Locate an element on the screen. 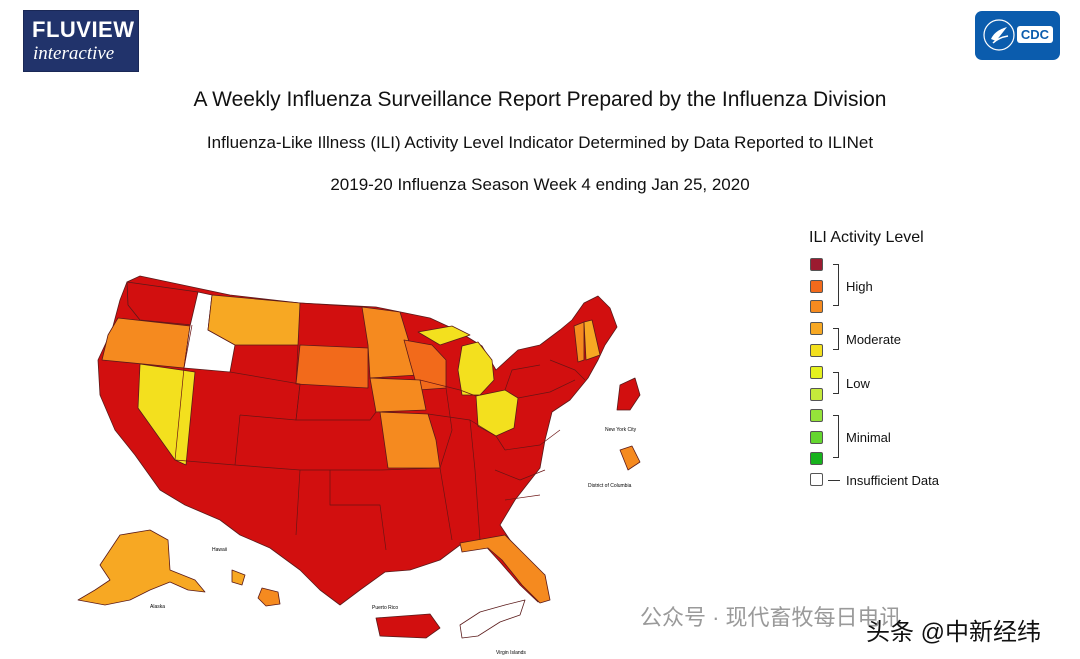  cdc-logo-text: CDC is located at coordinates (1034, 34).